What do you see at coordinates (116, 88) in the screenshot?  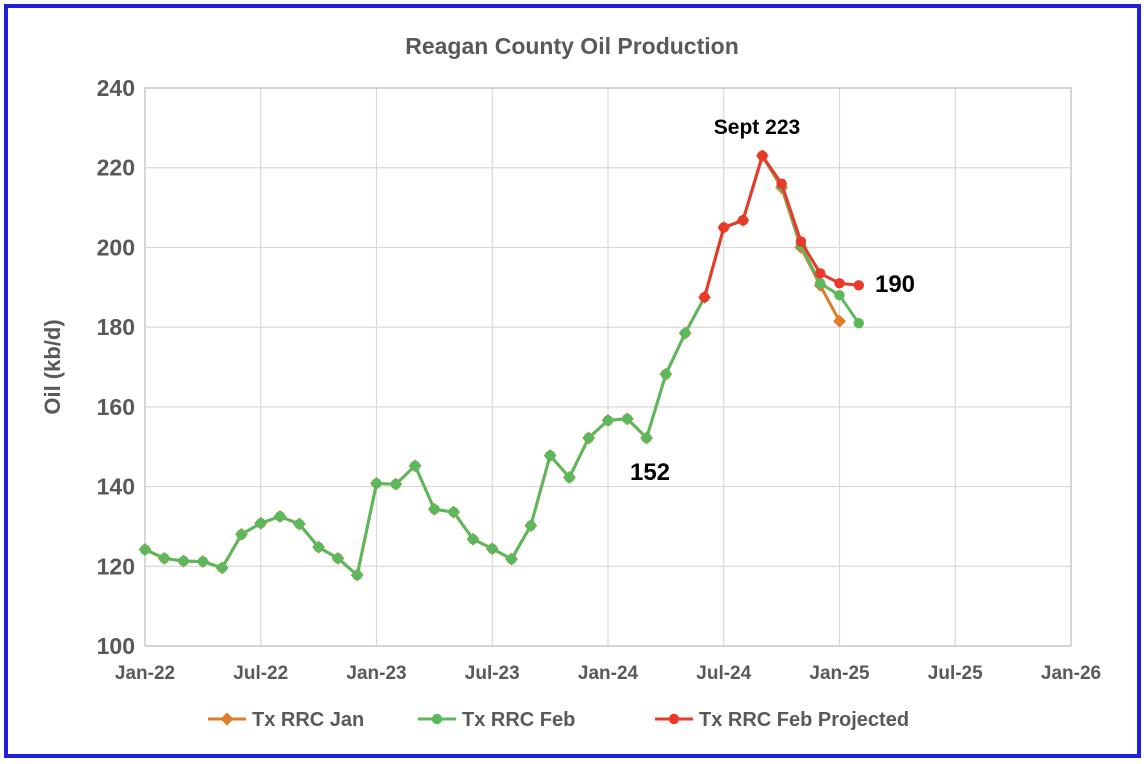 I see `y-tick-label: 240` at bounding box center [116, 88].